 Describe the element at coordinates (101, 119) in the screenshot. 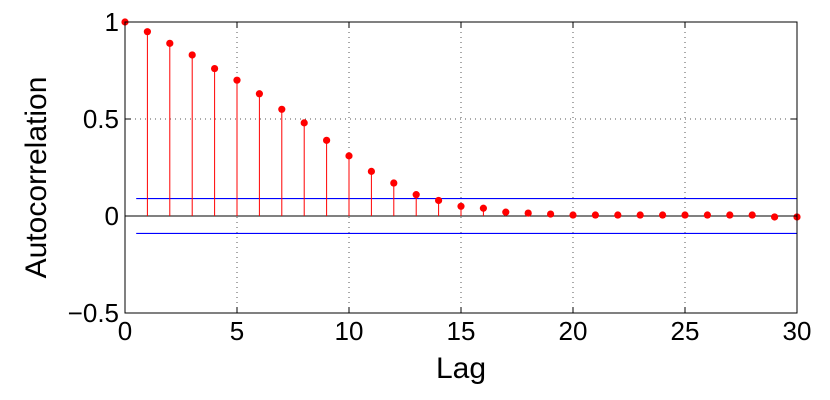

I see `y-tick-label: 0.5` at that location.